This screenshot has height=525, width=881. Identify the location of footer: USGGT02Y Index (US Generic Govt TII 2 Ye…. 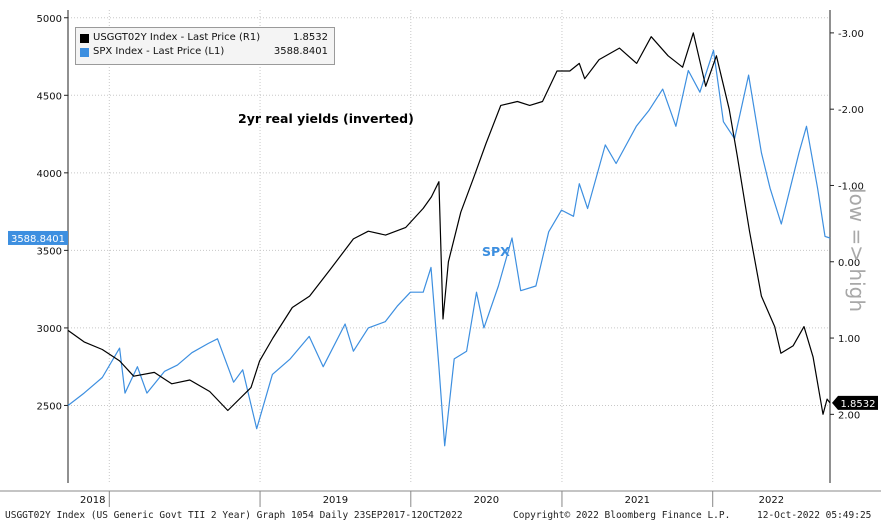
(440, 516).